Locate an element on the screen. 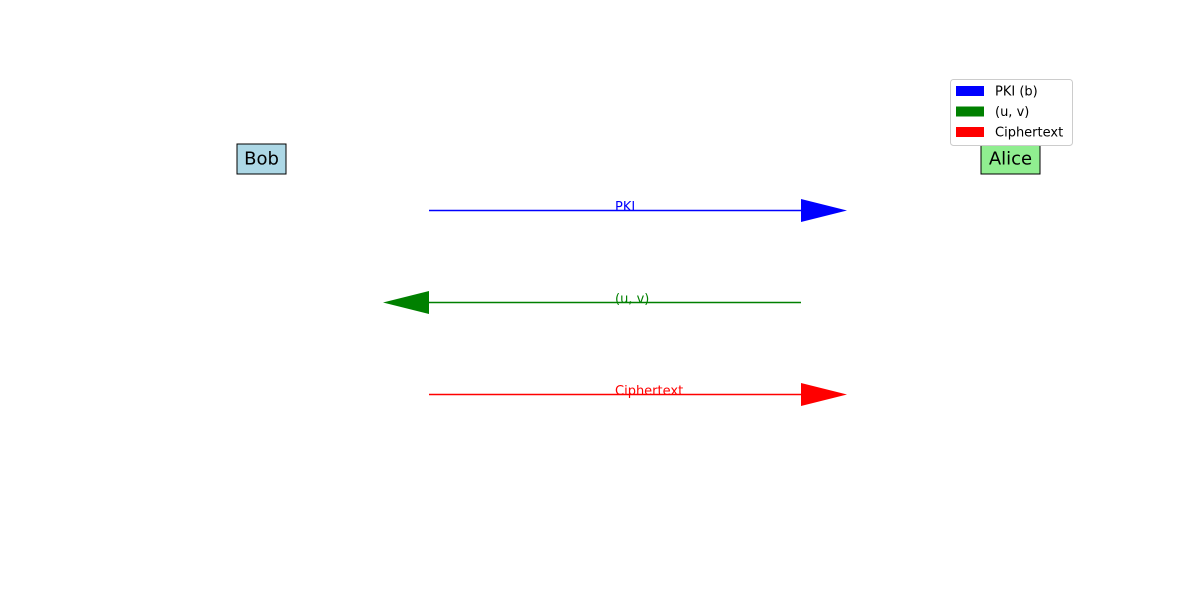 The height and width of the screenshot is (600, 1200). legend-label-ciphertext: Ciphertext is located at coordinates (1029, 133).